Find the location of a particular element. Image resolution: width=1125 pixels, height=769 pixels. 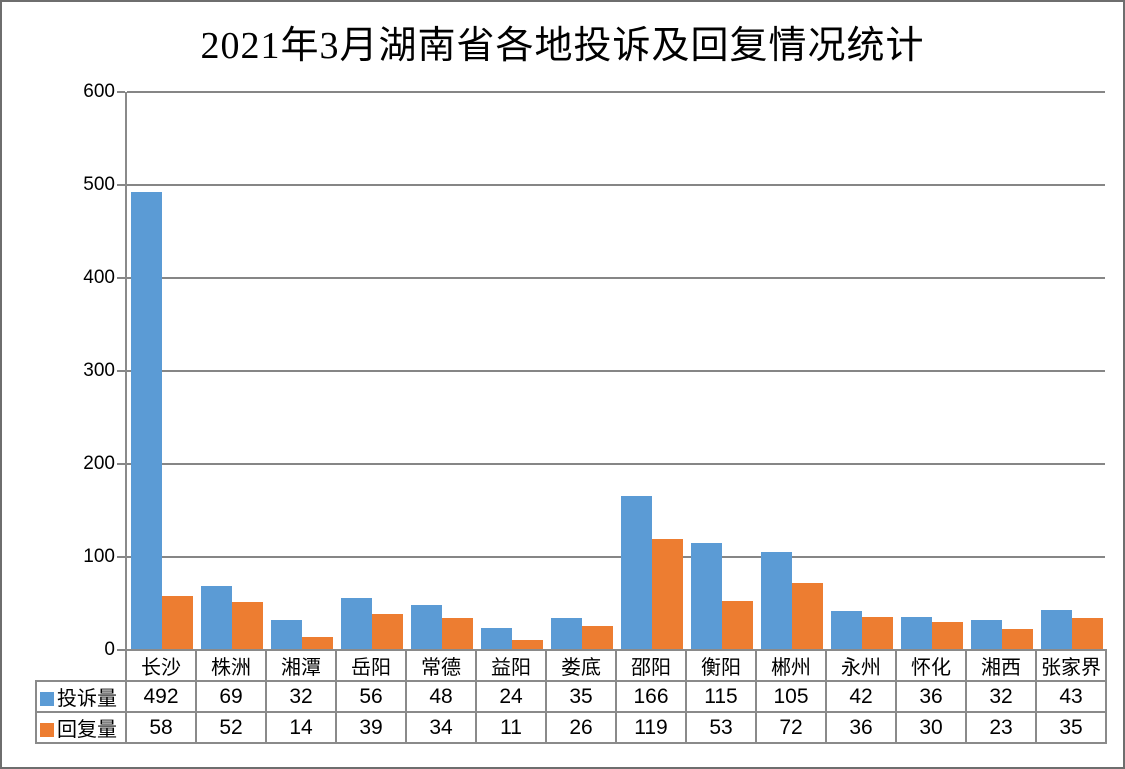

category-label-cell: 益阳 is located at coordinates (511, 665).